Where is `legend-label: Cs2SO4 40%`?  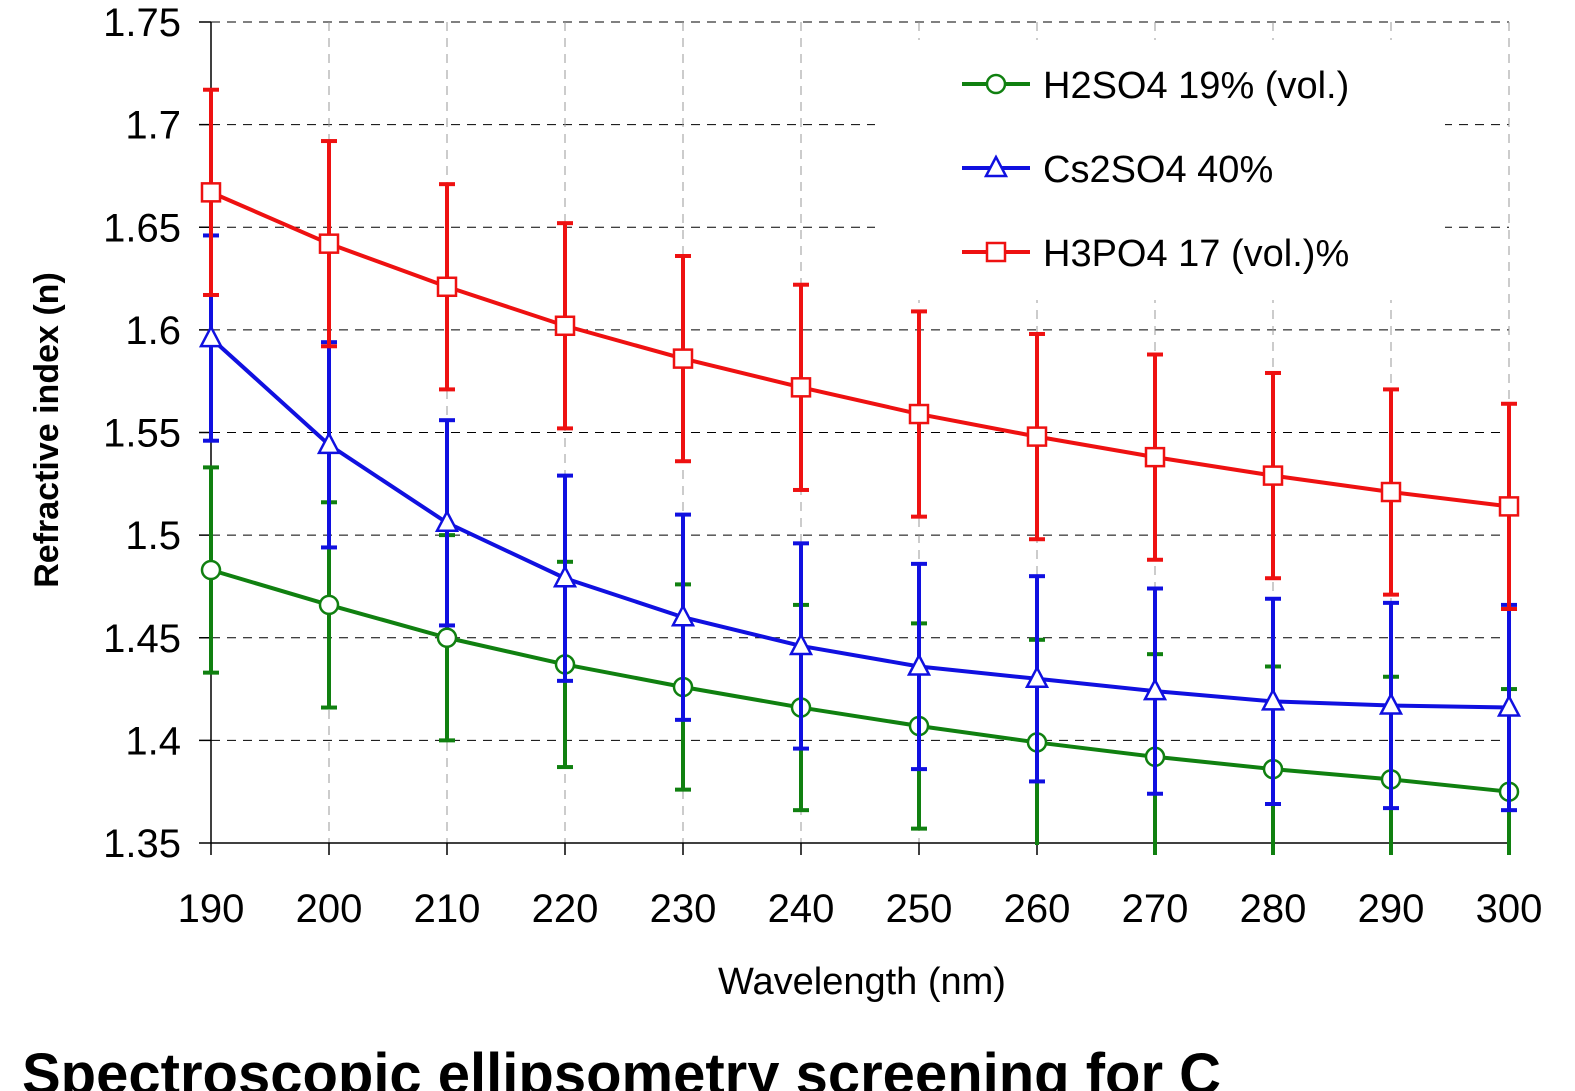
legend-label: Cs2SO4 40% is located at coordinates (1158, 170).